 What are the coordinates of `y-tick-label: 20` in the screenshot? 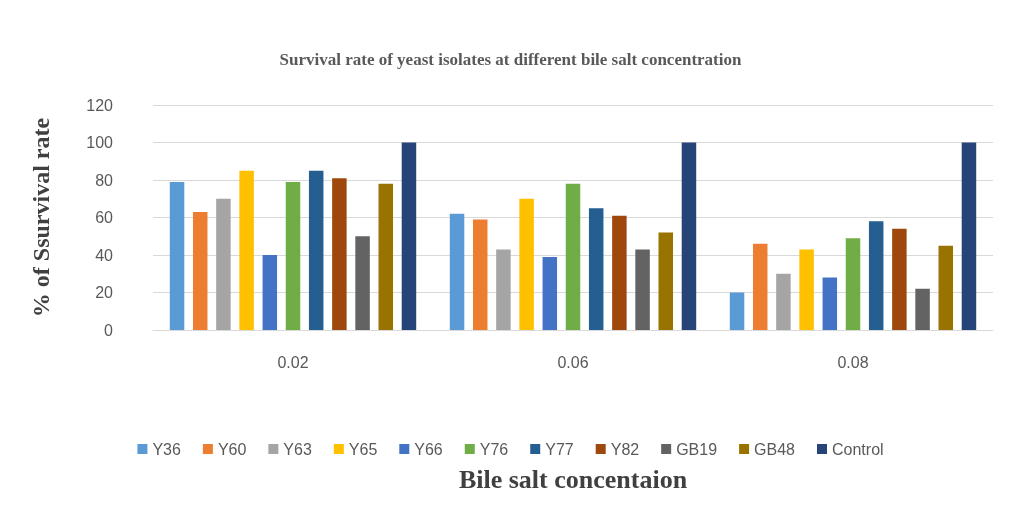 It's located at (104, 292).